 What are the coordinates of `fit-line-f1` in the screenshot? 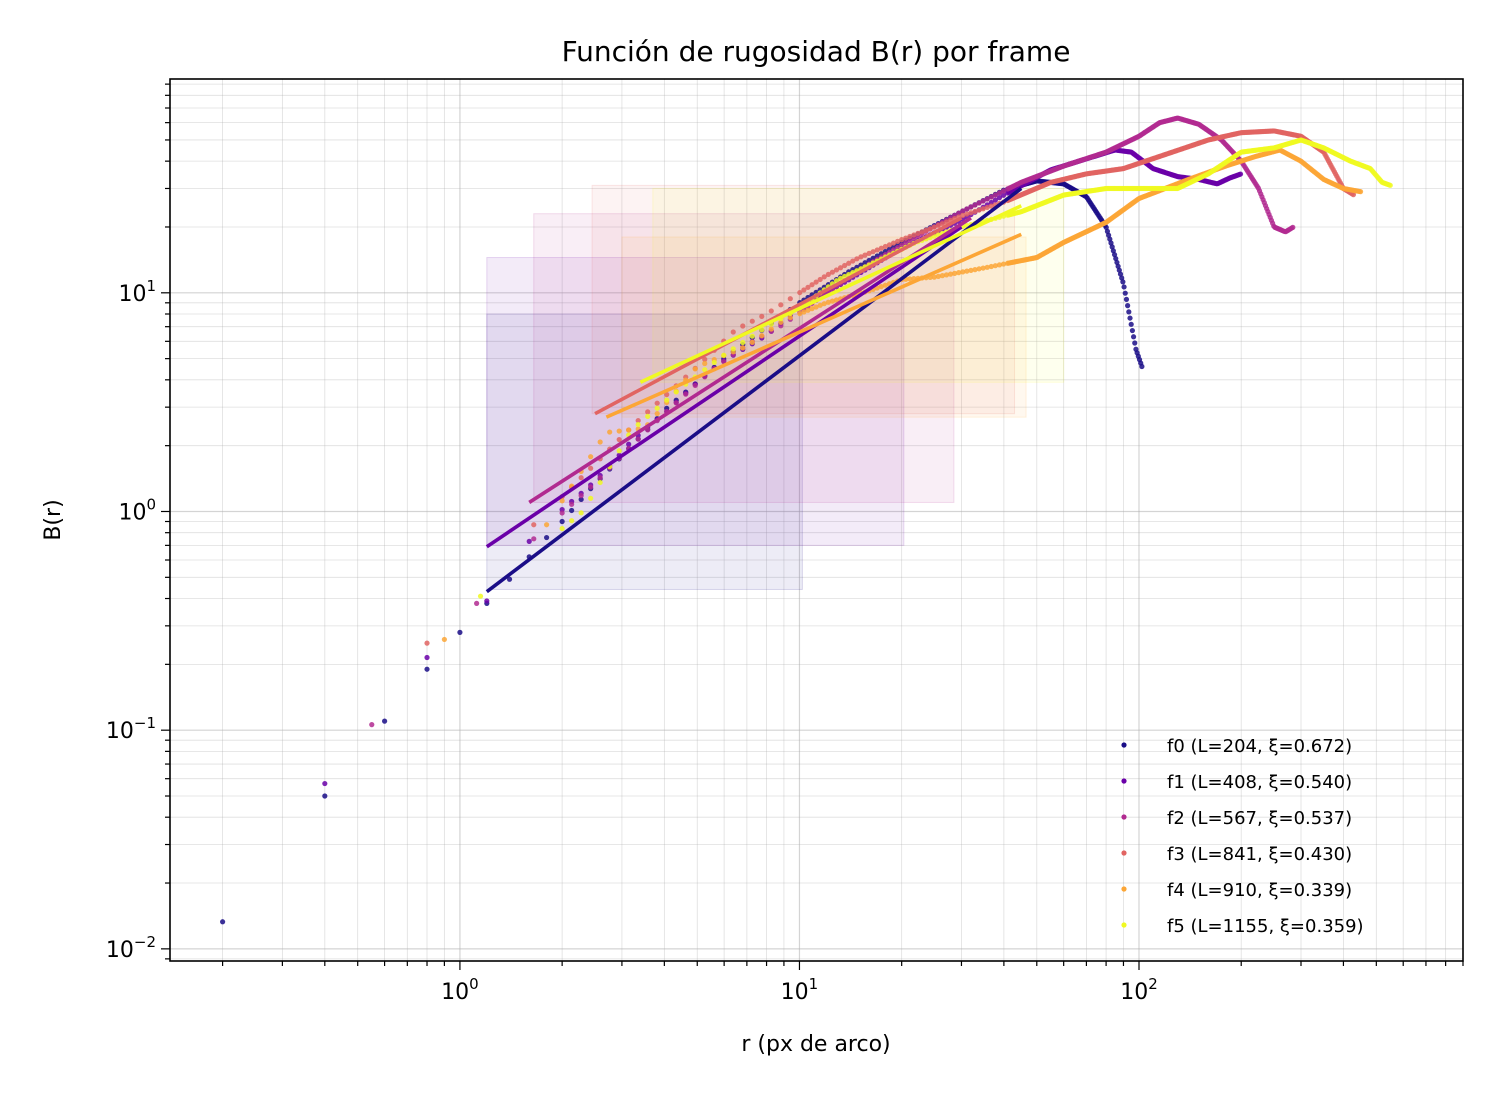 It's located at (724, 387).